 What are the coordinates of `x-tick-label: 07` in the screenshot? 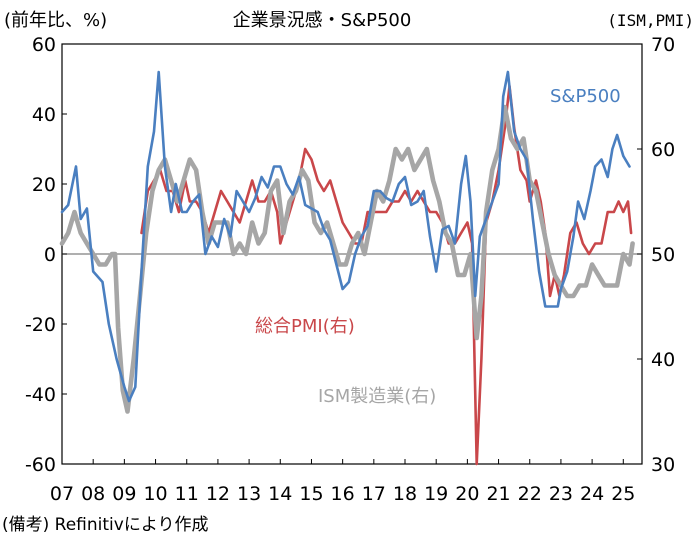 It's located at (62, 494).